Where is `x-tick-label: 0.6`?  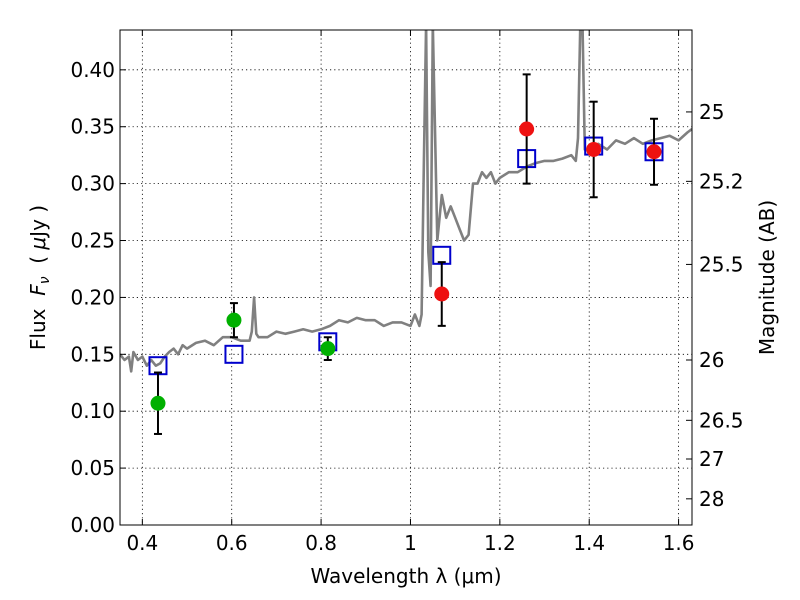 x-tick-label: 0.6 is located at coordinates (232, 543).